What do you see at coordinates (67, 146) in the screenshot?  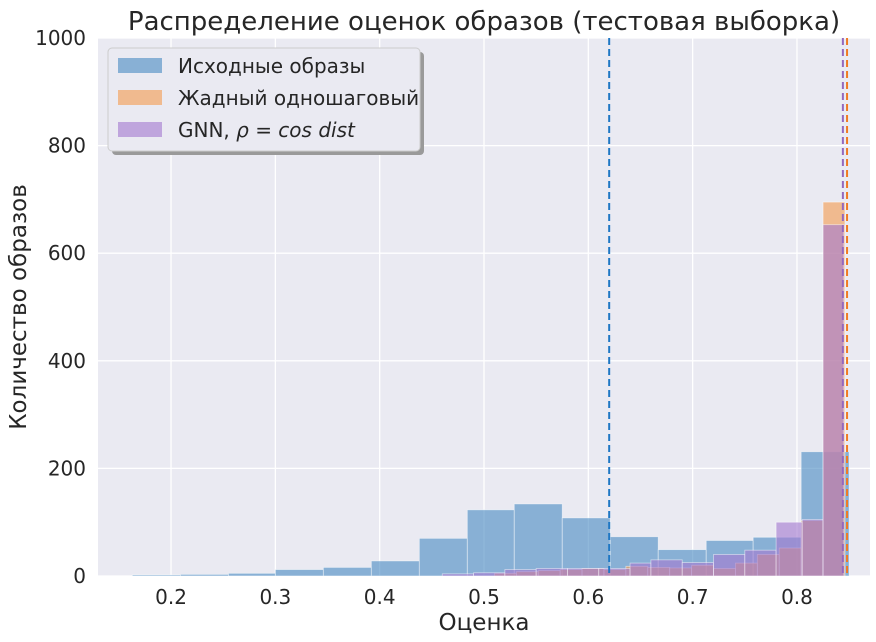 I see `y-tick-label: 800` at bounding box center [67, 146].